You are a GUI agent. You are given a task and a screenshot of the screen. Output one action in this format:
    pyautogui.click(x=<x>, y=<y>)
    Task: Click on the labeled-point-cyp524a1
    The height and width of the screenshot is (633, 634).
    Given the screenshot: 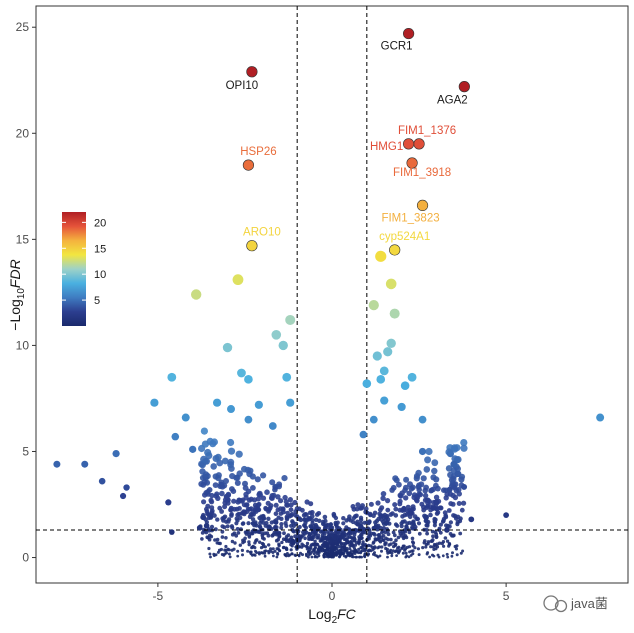 What is the action you would take?
    pyautogui.click(x=395, y=250)
    